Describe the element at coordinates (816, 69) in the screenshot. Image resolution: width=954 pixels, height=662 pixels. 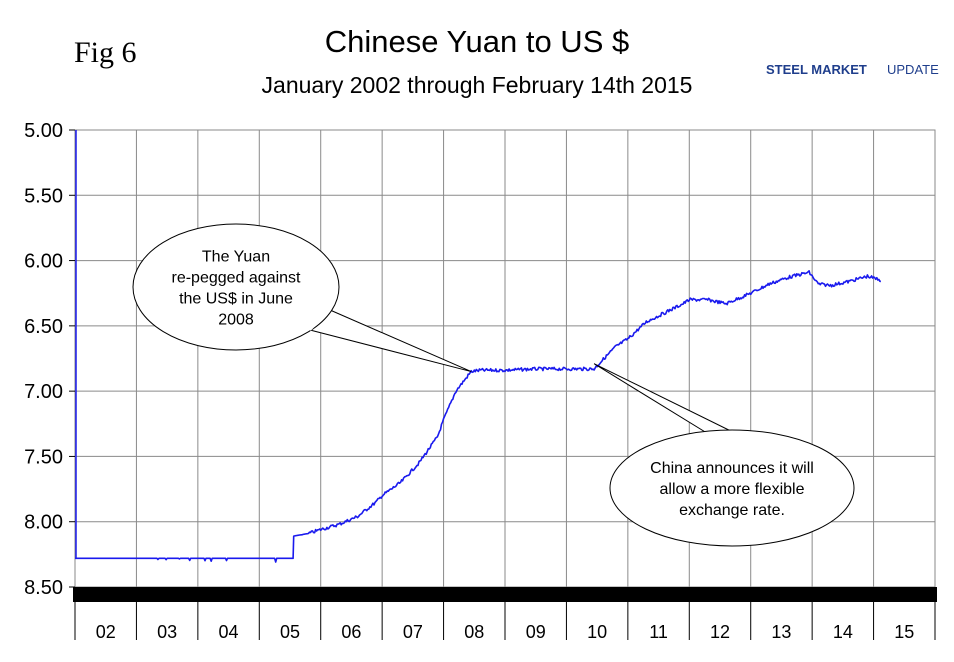
I see `logo-text-primary: STEEL MARKET` at that location.